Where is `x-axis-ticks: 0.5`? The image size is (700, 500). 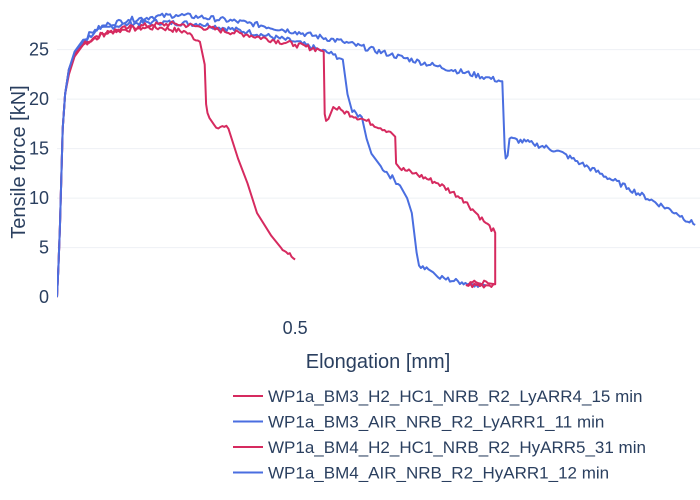 x-axis-ticks: 0.5 is located at coordinates (295, 328).